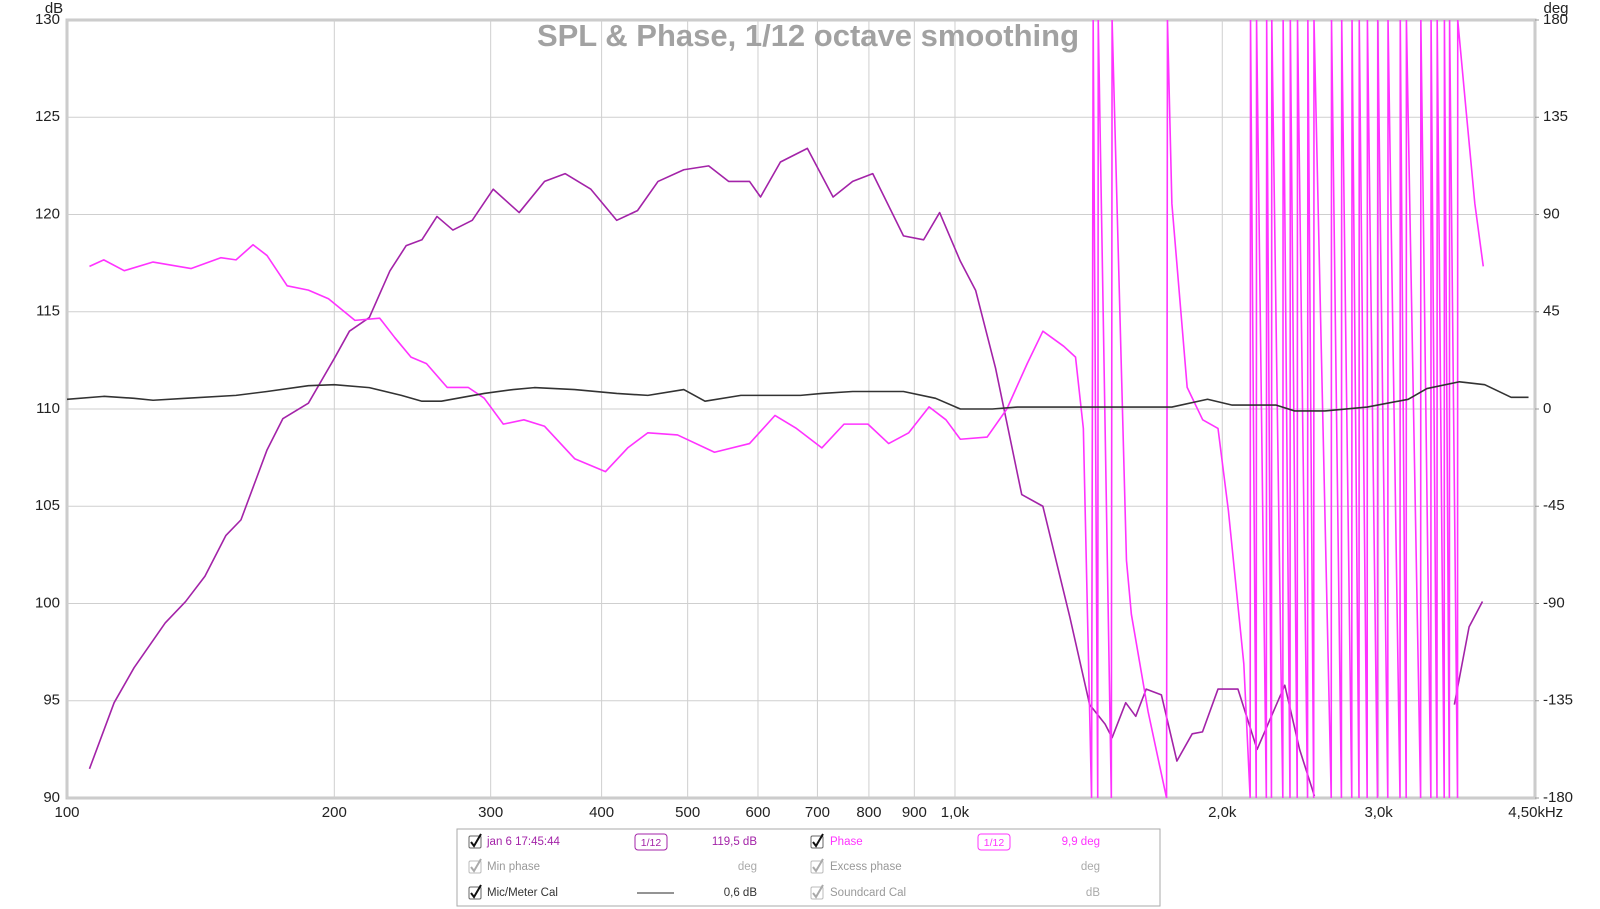 This screenshot has height=909, width=1600. I want to click on y-tick-label: 115, so click(48, 311).